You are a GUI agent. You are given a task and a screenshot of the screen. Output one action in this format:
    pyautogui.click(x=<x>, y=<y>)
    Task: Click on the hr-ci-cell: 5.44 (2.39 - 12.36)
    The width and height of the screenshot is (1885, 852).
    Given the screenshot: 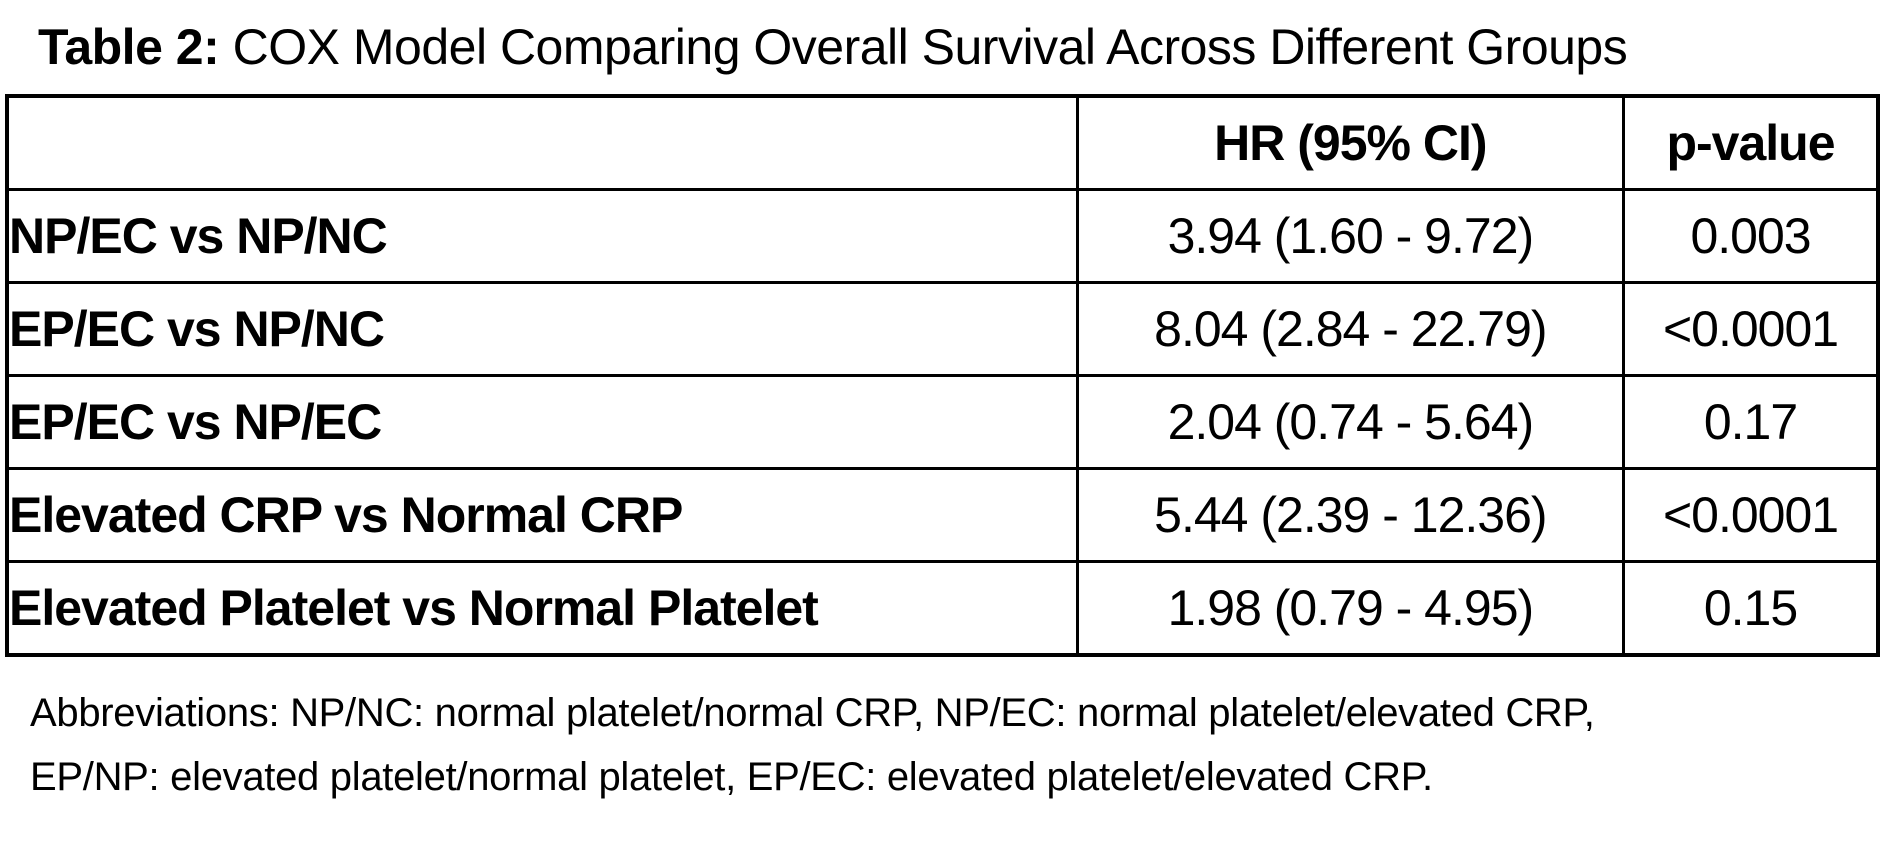 What is the action you would take?
    pyautogui.click(x=1350, y=515)
    